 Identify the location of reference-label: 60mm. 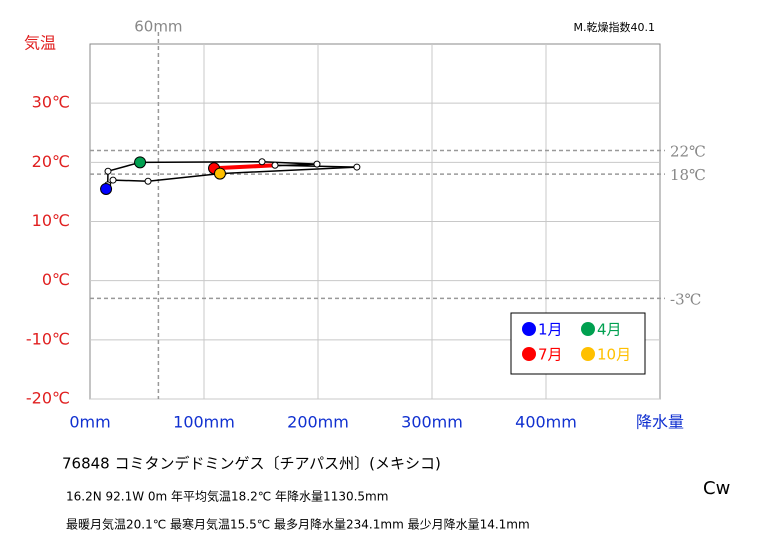
(158, 27).